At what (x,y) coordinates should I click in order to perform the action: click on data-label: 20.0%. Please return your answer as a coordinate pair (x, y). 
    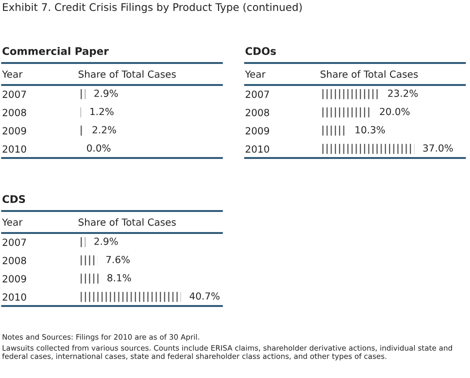
    Looking at the image, I should click on (395, 112).